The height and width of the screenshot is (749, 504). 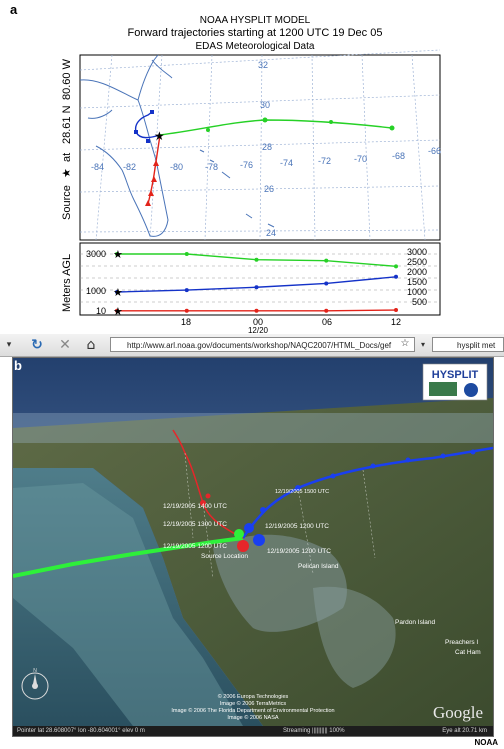 What do you see at coordinates (195, 524) in the screenshot?
I see `annotation-1300: 12/19/2005 1300 UTC` at bounding box center [195, 524].